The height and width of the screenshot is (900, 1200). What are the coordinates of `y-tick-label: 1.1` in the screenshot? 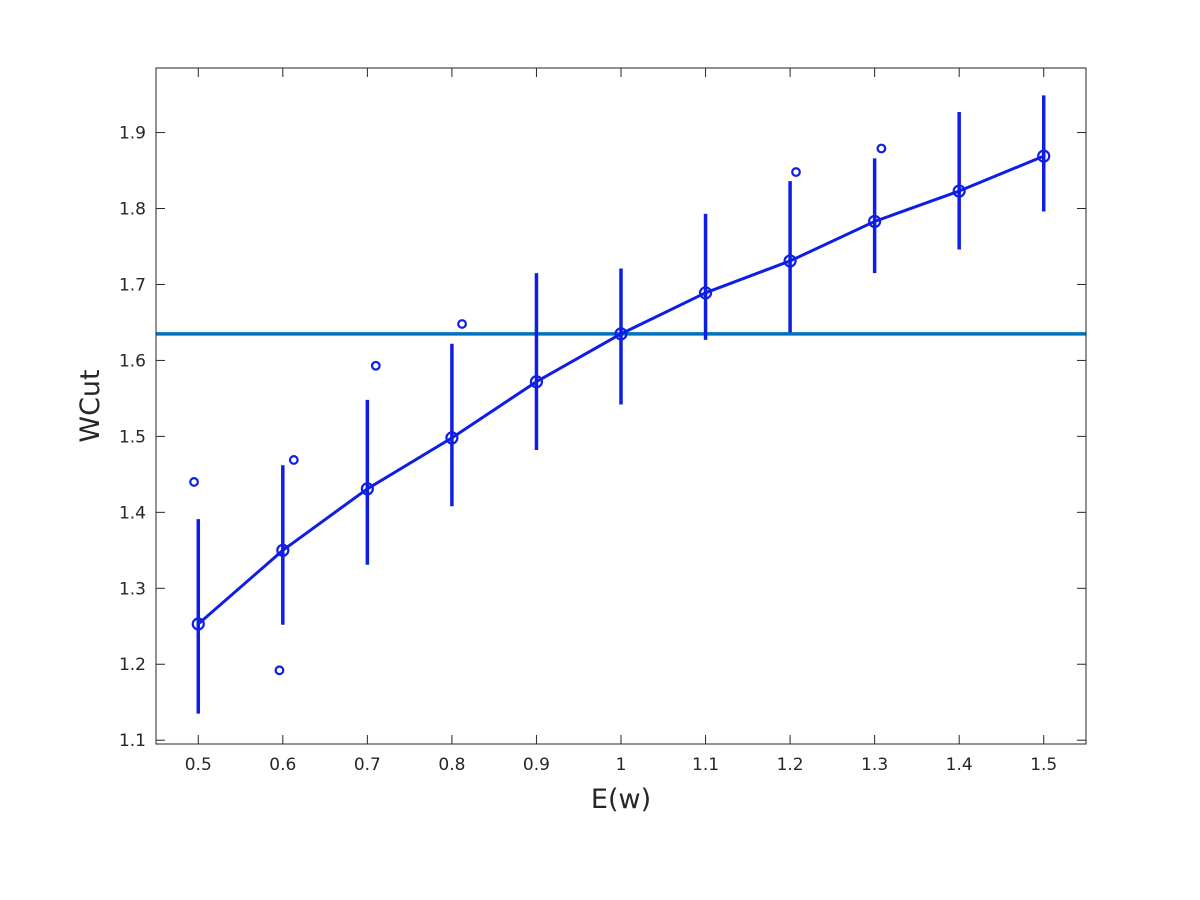 It's located at (132, 741).